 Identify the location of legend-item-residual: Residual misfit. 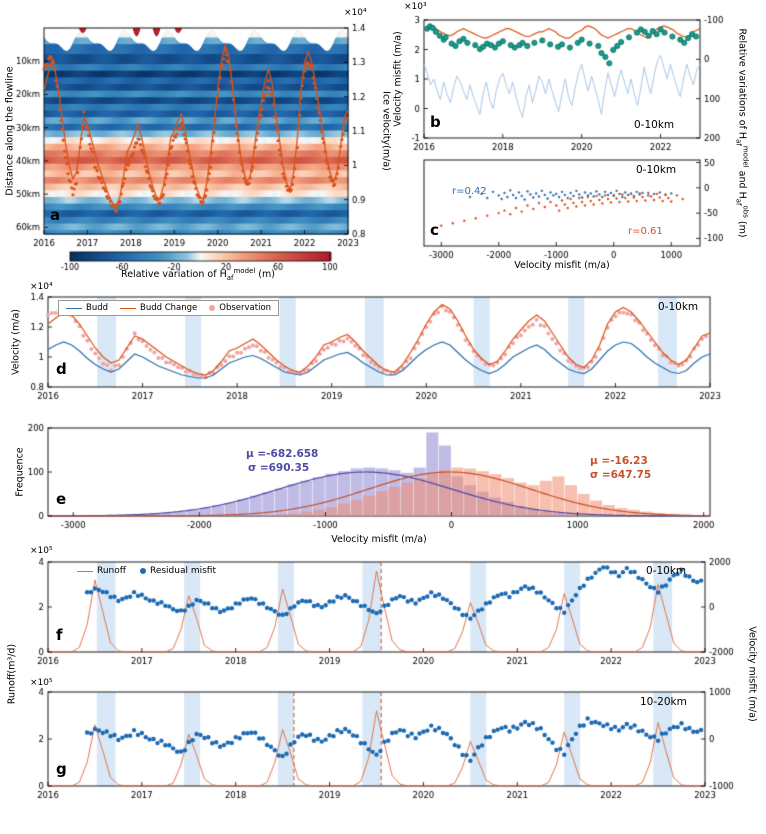
(177, 571).